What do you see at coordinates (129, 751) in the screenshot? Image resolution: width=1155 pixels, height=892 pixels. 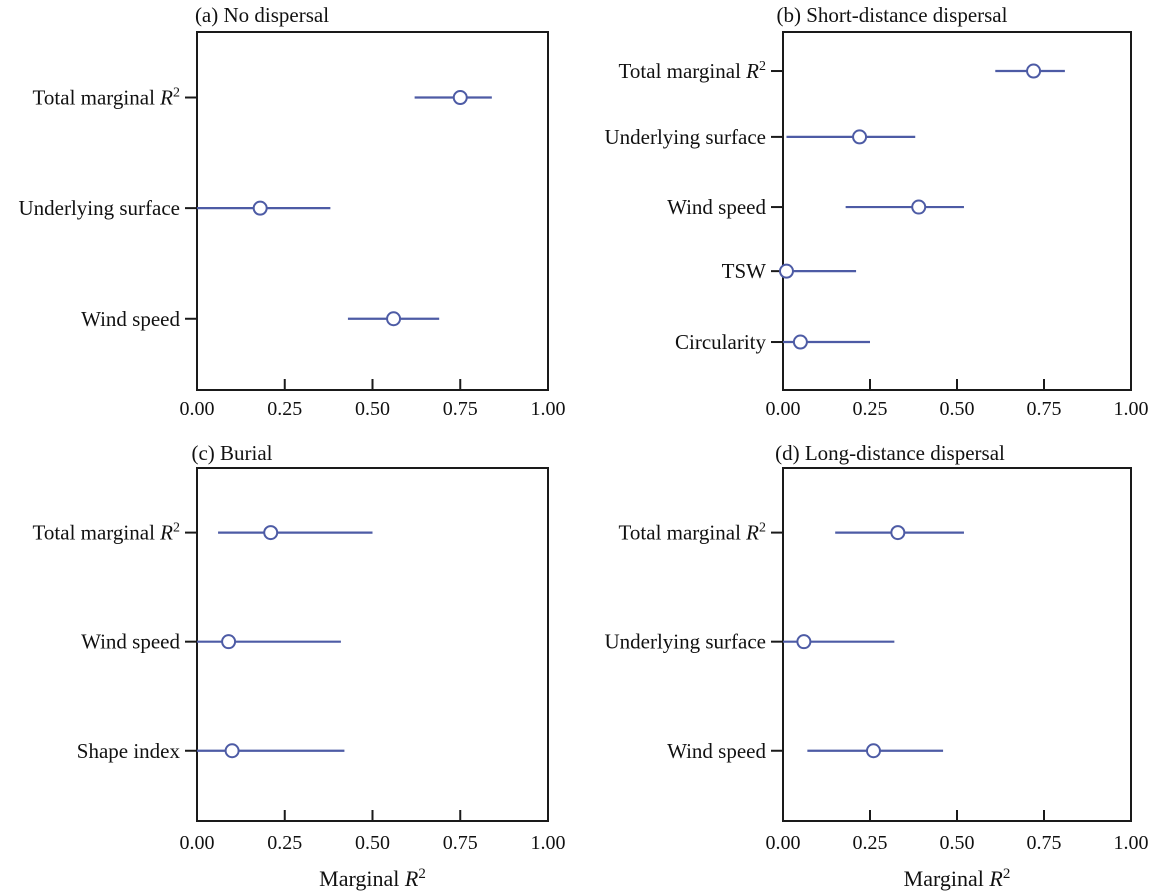 I see `category-label: Shape index` at bounding box center [129, 751].